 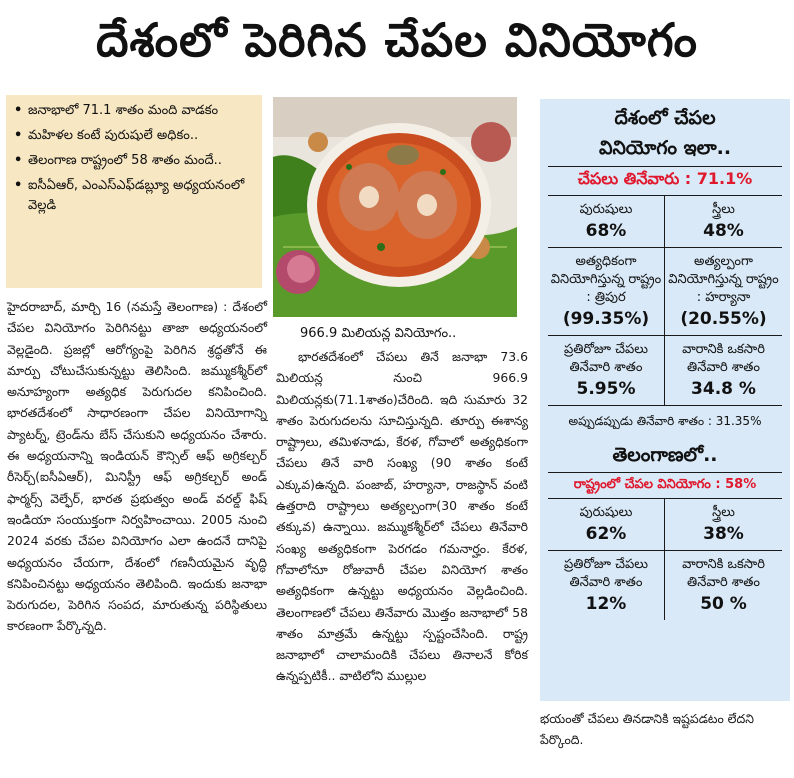 I want to click on stat-cell: ప్రతిరోజూ చేపలు తినేవారి శాతం 12%, so click(x=606, y=585).